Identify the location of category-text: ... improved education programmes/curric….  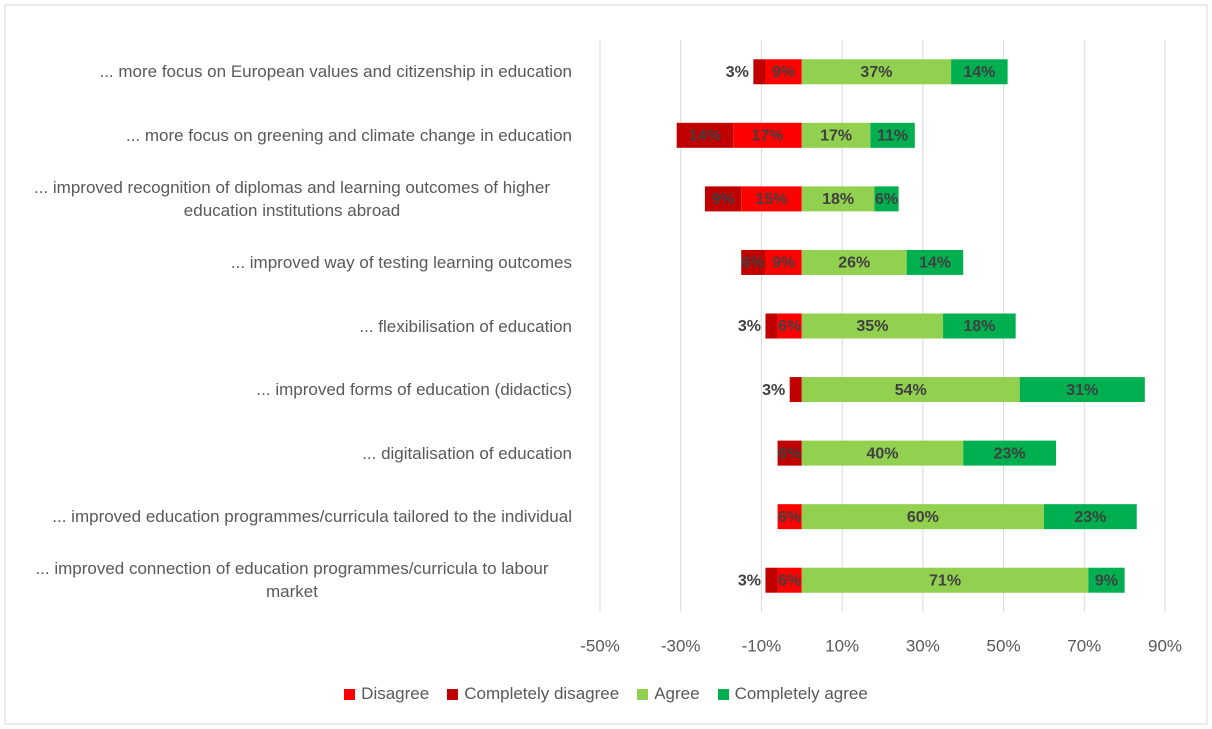
(312, 517).